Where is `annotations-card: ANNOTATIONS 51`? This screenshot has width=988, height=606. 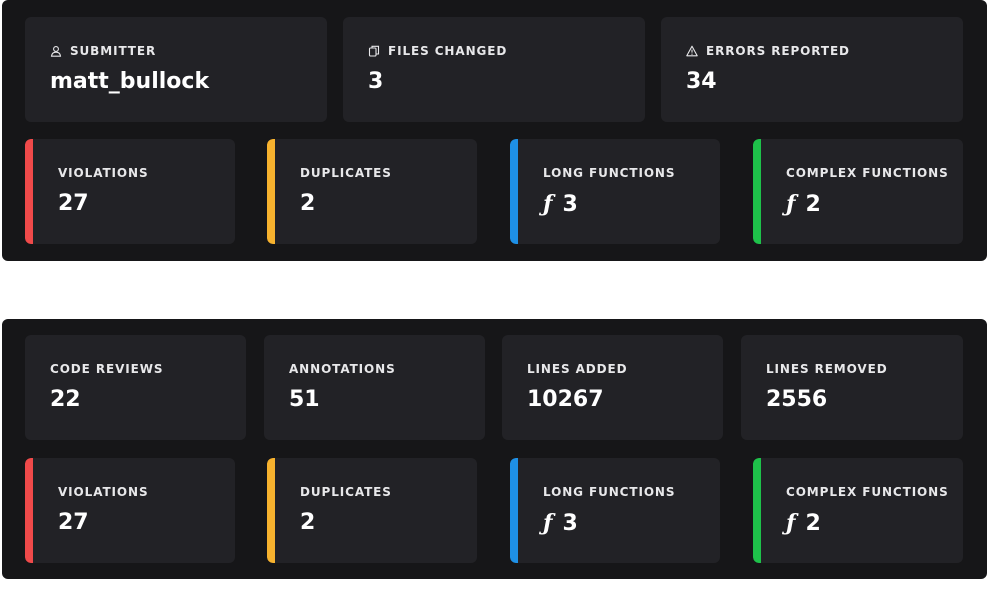 annotations-card: ANNOTATIONS 51 is located at coordinates (374, 387).